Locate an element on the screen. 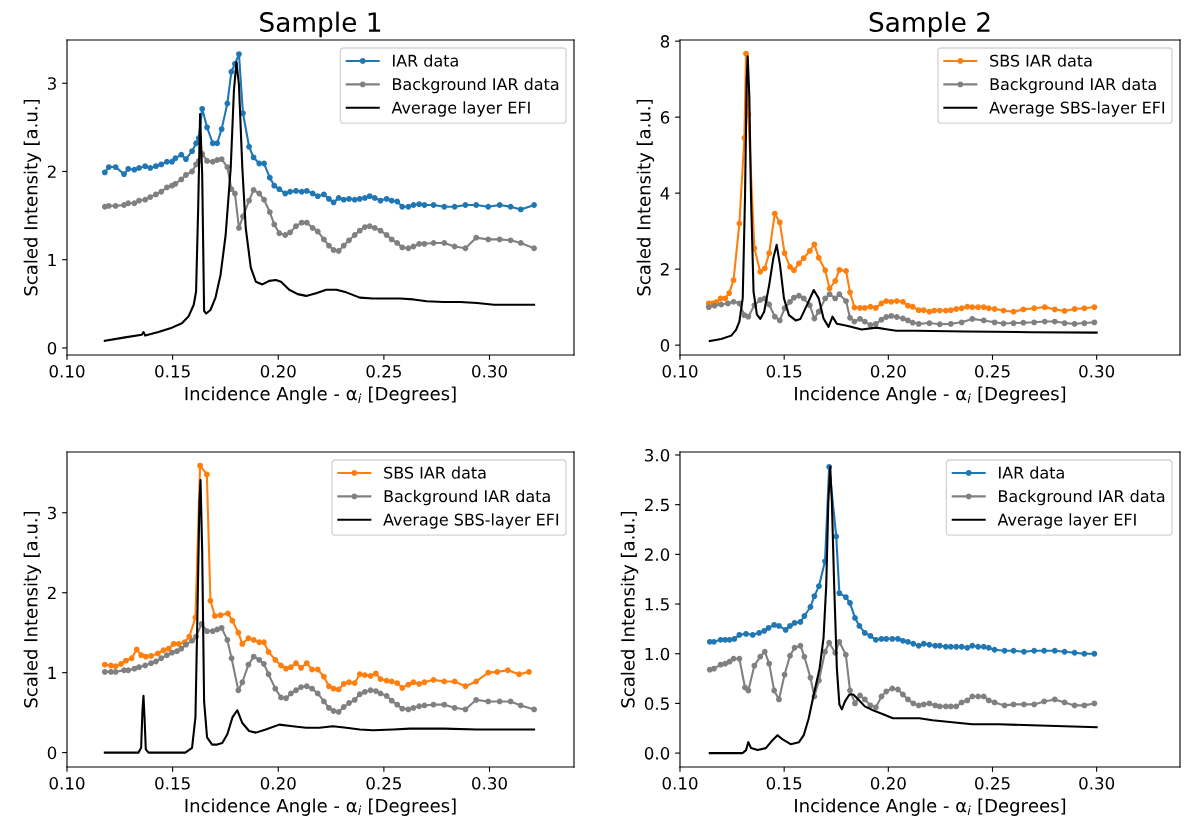 Image resolution: width=1185 pixels, height=836 pixels. y-tick-label: 1.0 is located at coordinates (657, 654).